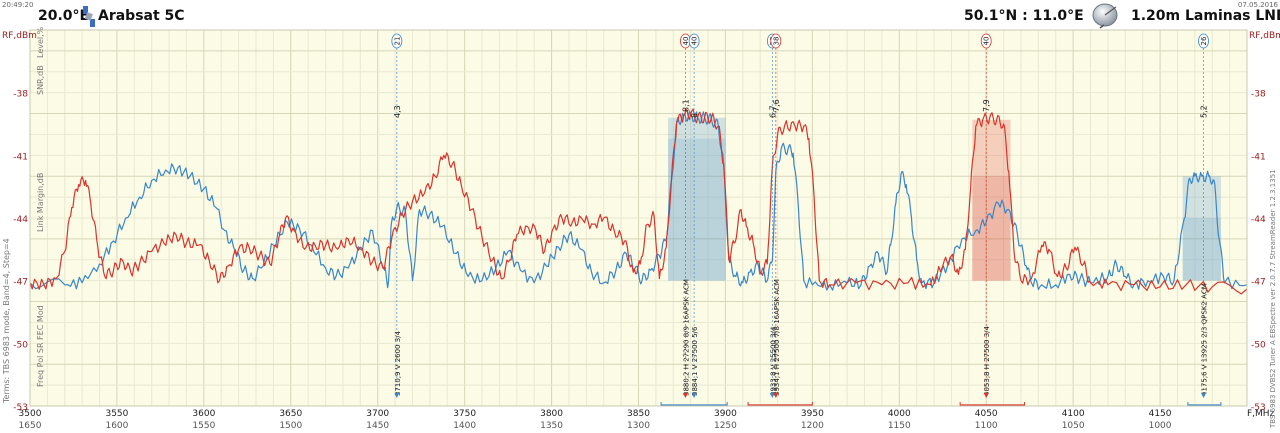  Describe the element at coordinates (20, 345) in the screenshot. I see `y-tick-label-left: -50` at that location.